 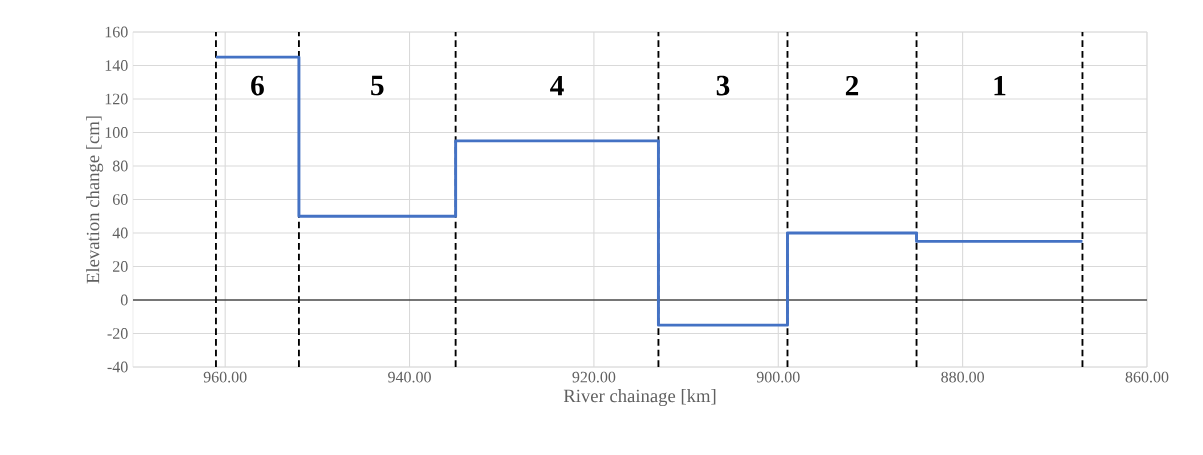 What do you see at coordinates (852, 85) in the screenshot?
I see `annotation: 2` at bounding box center [852, 85].